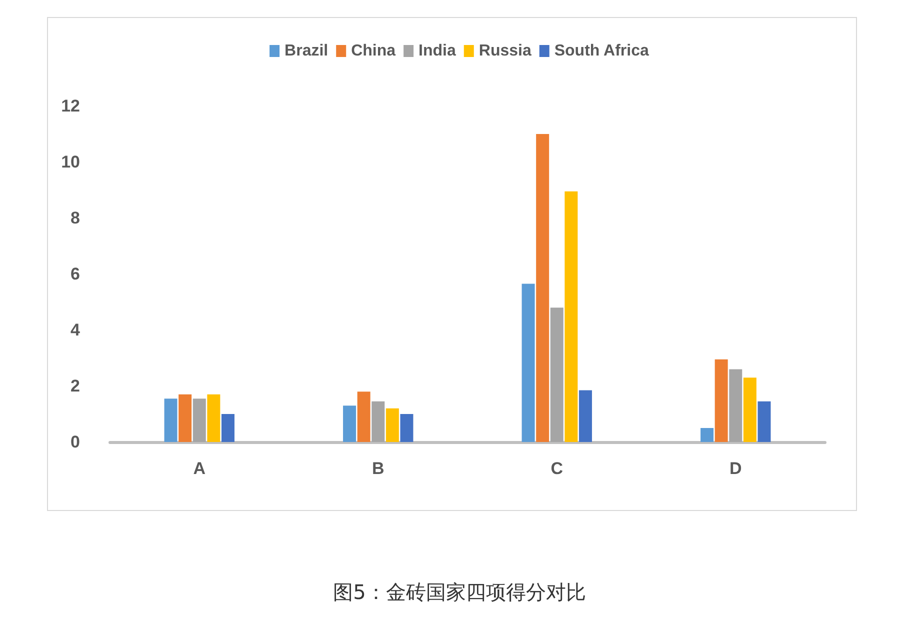  What do you see at coordinates (75, 274) in the screenshot?
I see `y-tick-label: 6` at bounding box center [75, 274].